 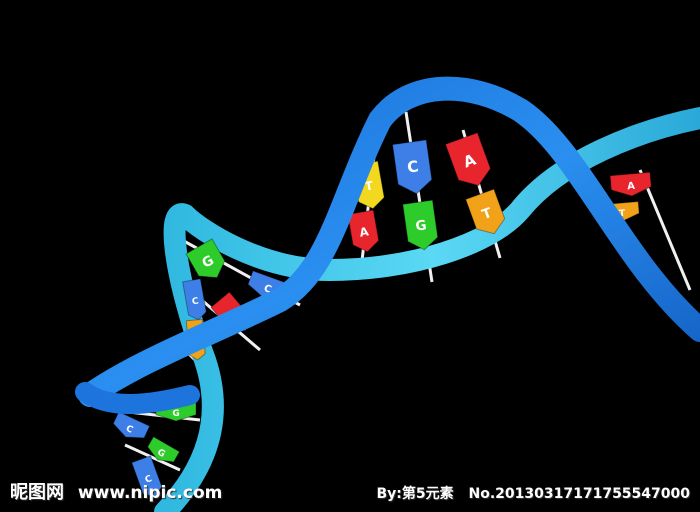 I want to click on site-url: www.nipic.com, so click(x=150, y=493).